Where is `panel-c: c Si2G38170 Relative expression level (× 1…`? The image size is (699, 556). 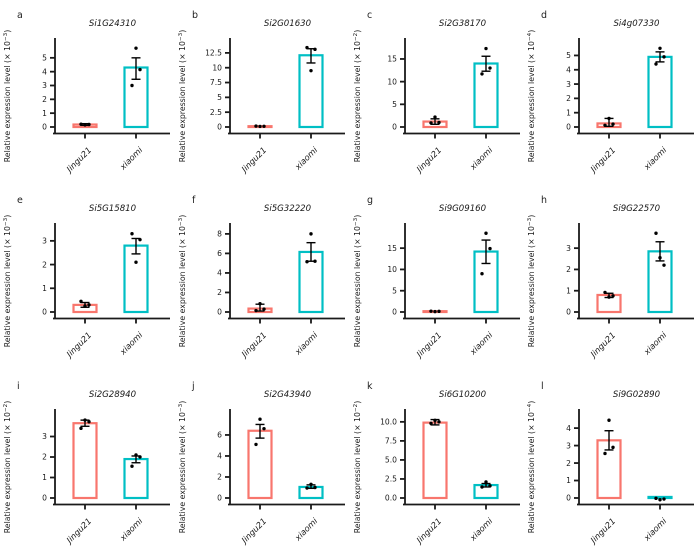 panel-c: c Si2G38170 Relative expression level (× 1… is located at coordinates (437, 92).